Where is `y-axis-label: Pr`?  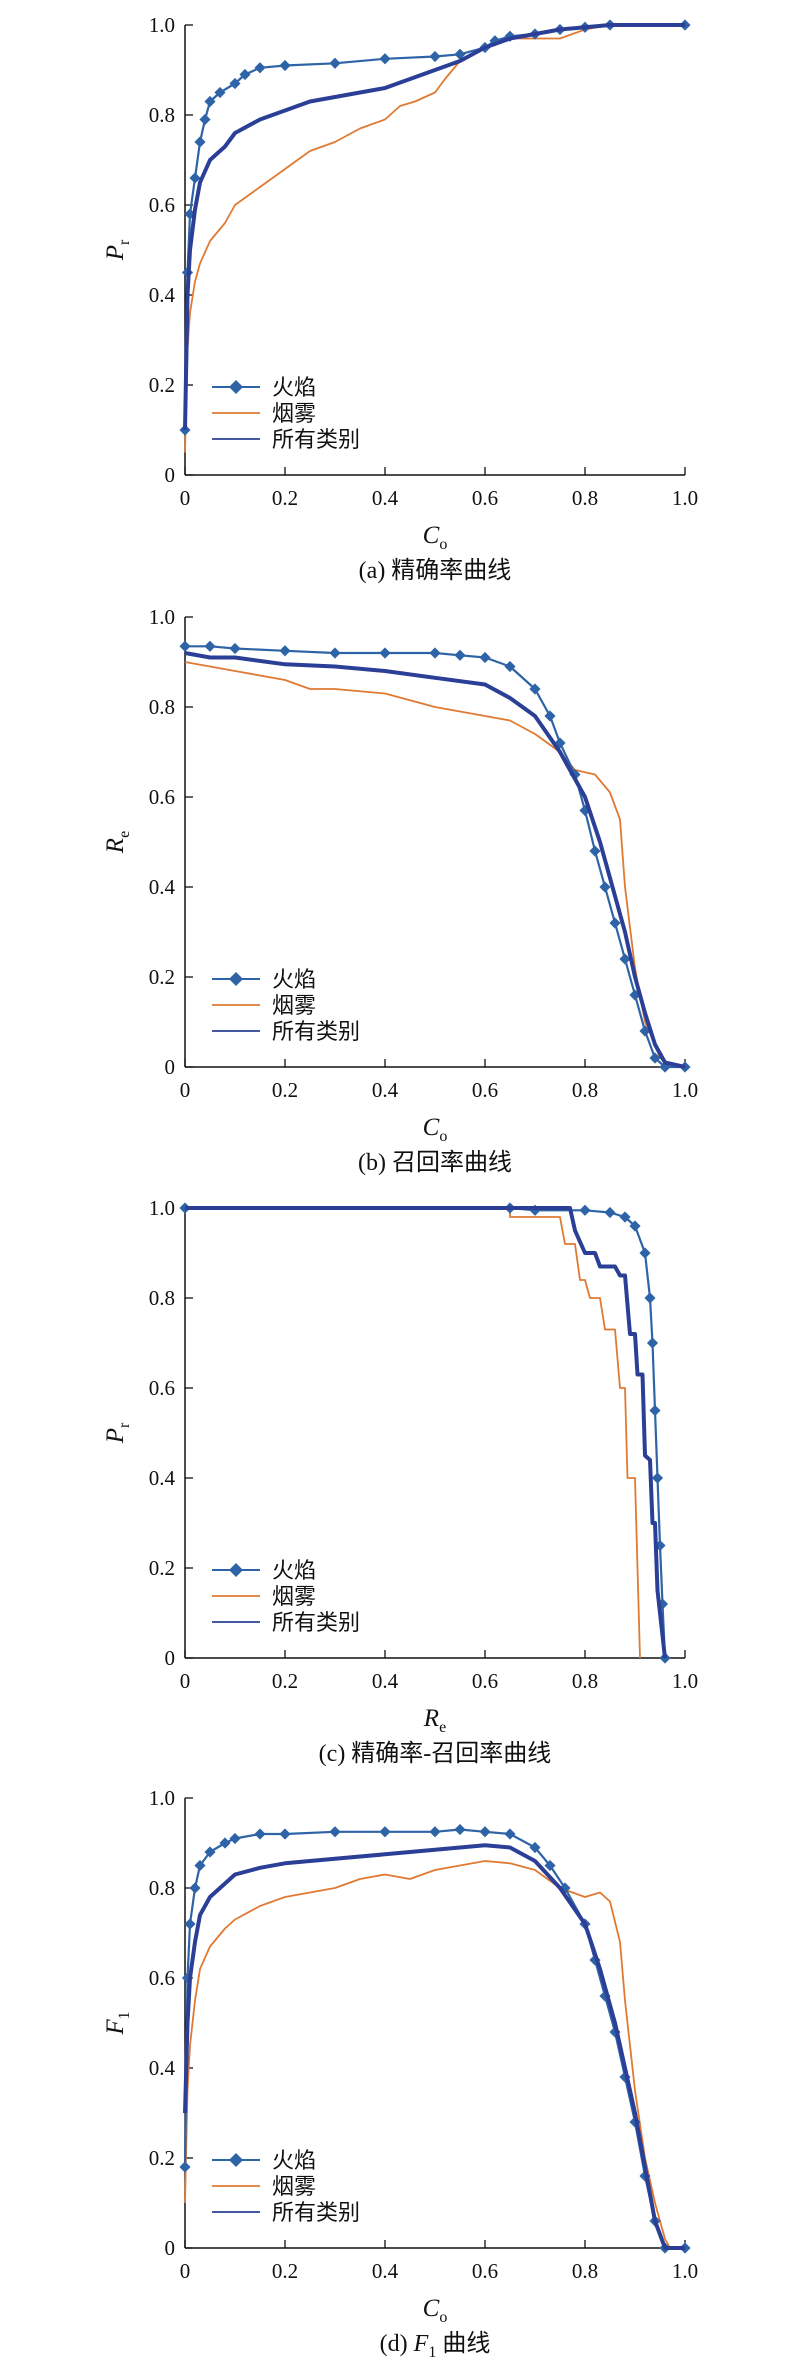
y-axis-label: Pr is located at coordinates (117, 1433).